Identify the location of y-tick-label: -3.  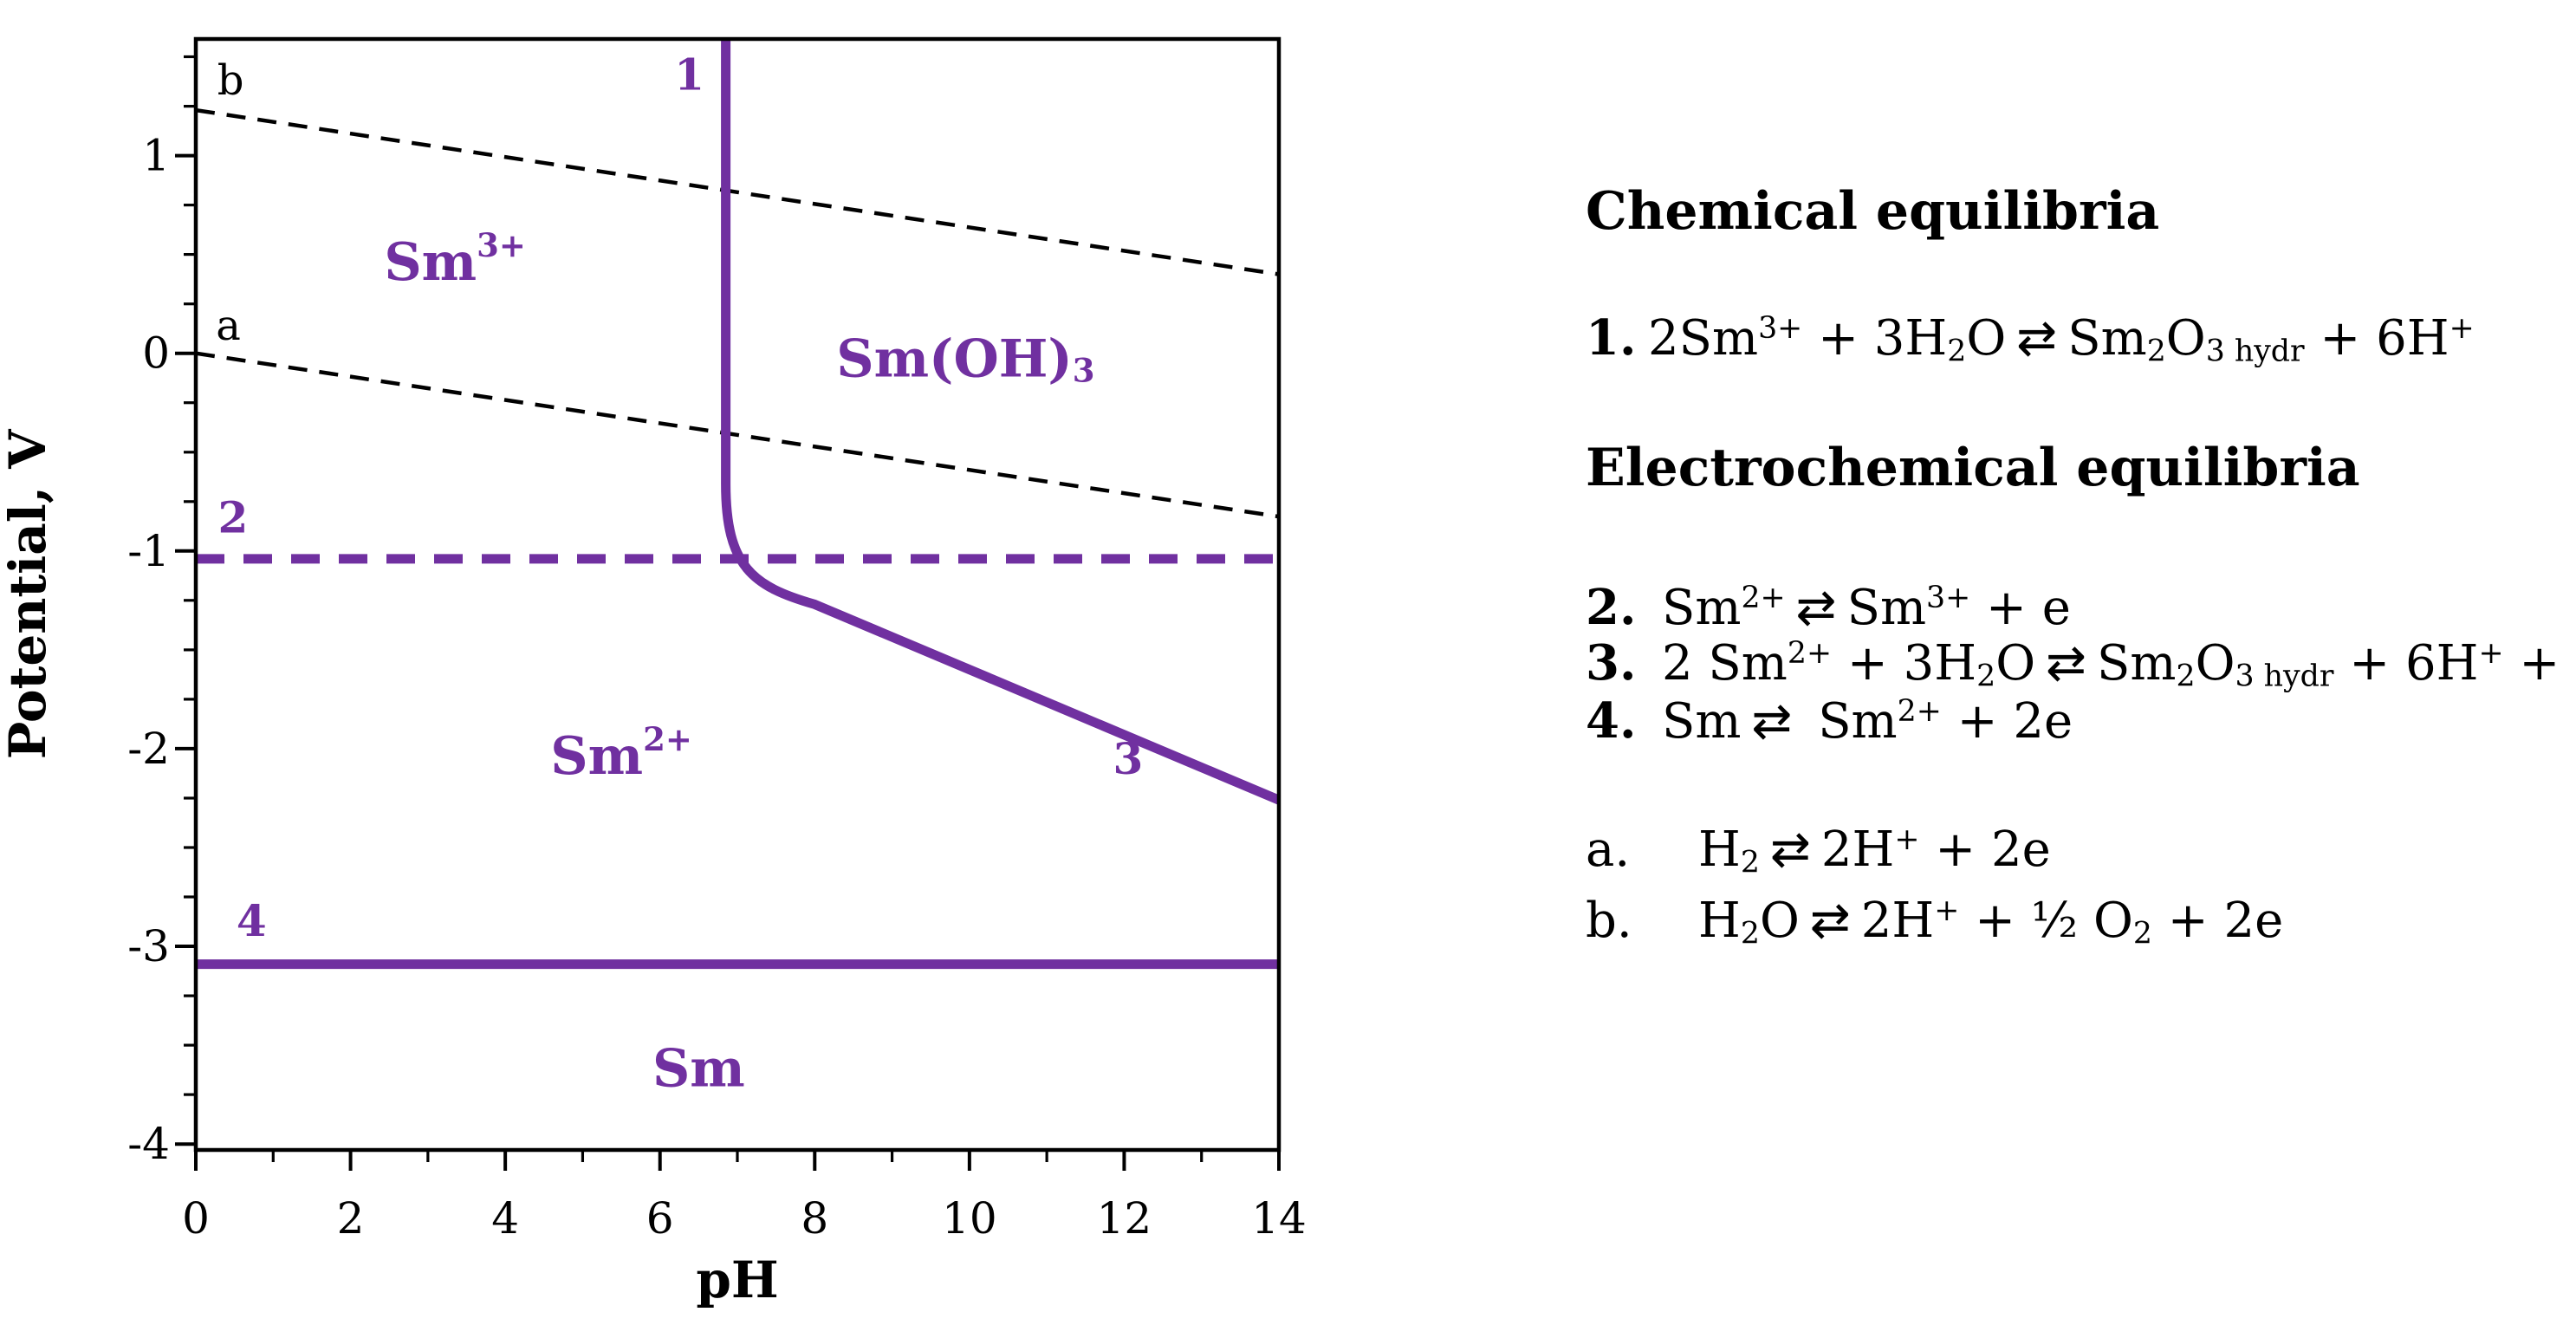
(149, 946).